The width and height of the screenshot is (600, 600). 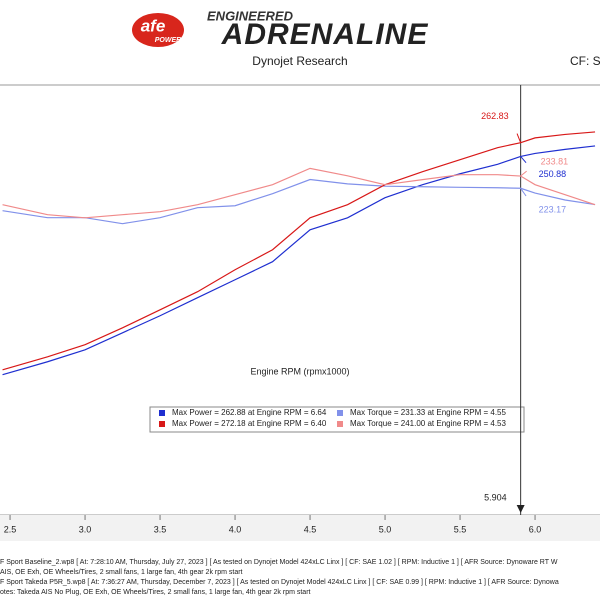 I want to click on x-tick-label: 5.5, so click(x=460, y=529).